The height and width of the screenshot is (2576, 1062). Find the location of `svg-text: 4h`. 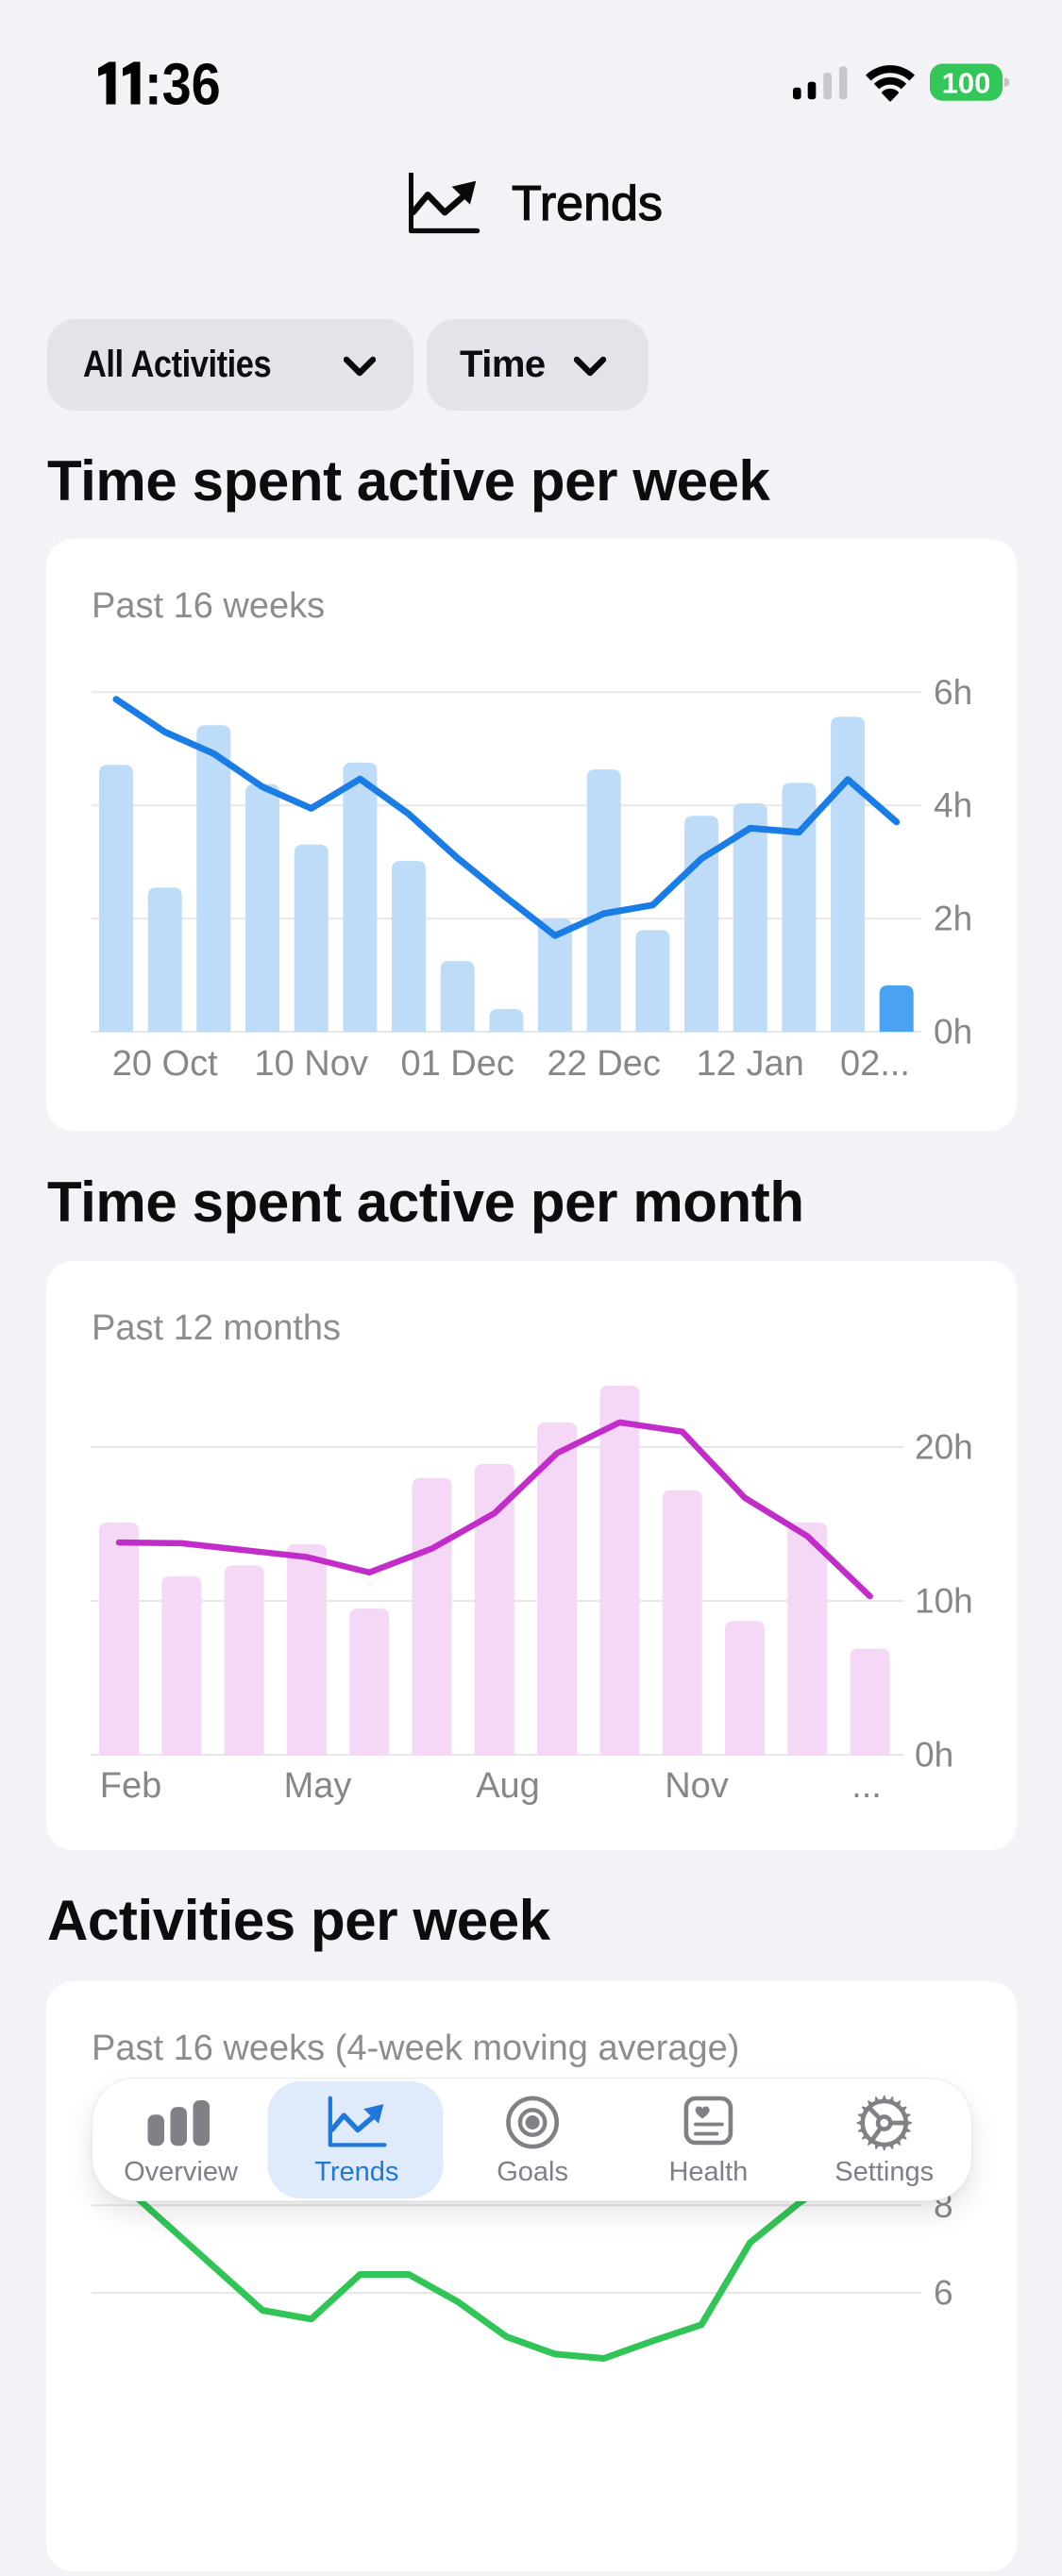

svg-text: 4h is located at coordinates (953, 806).